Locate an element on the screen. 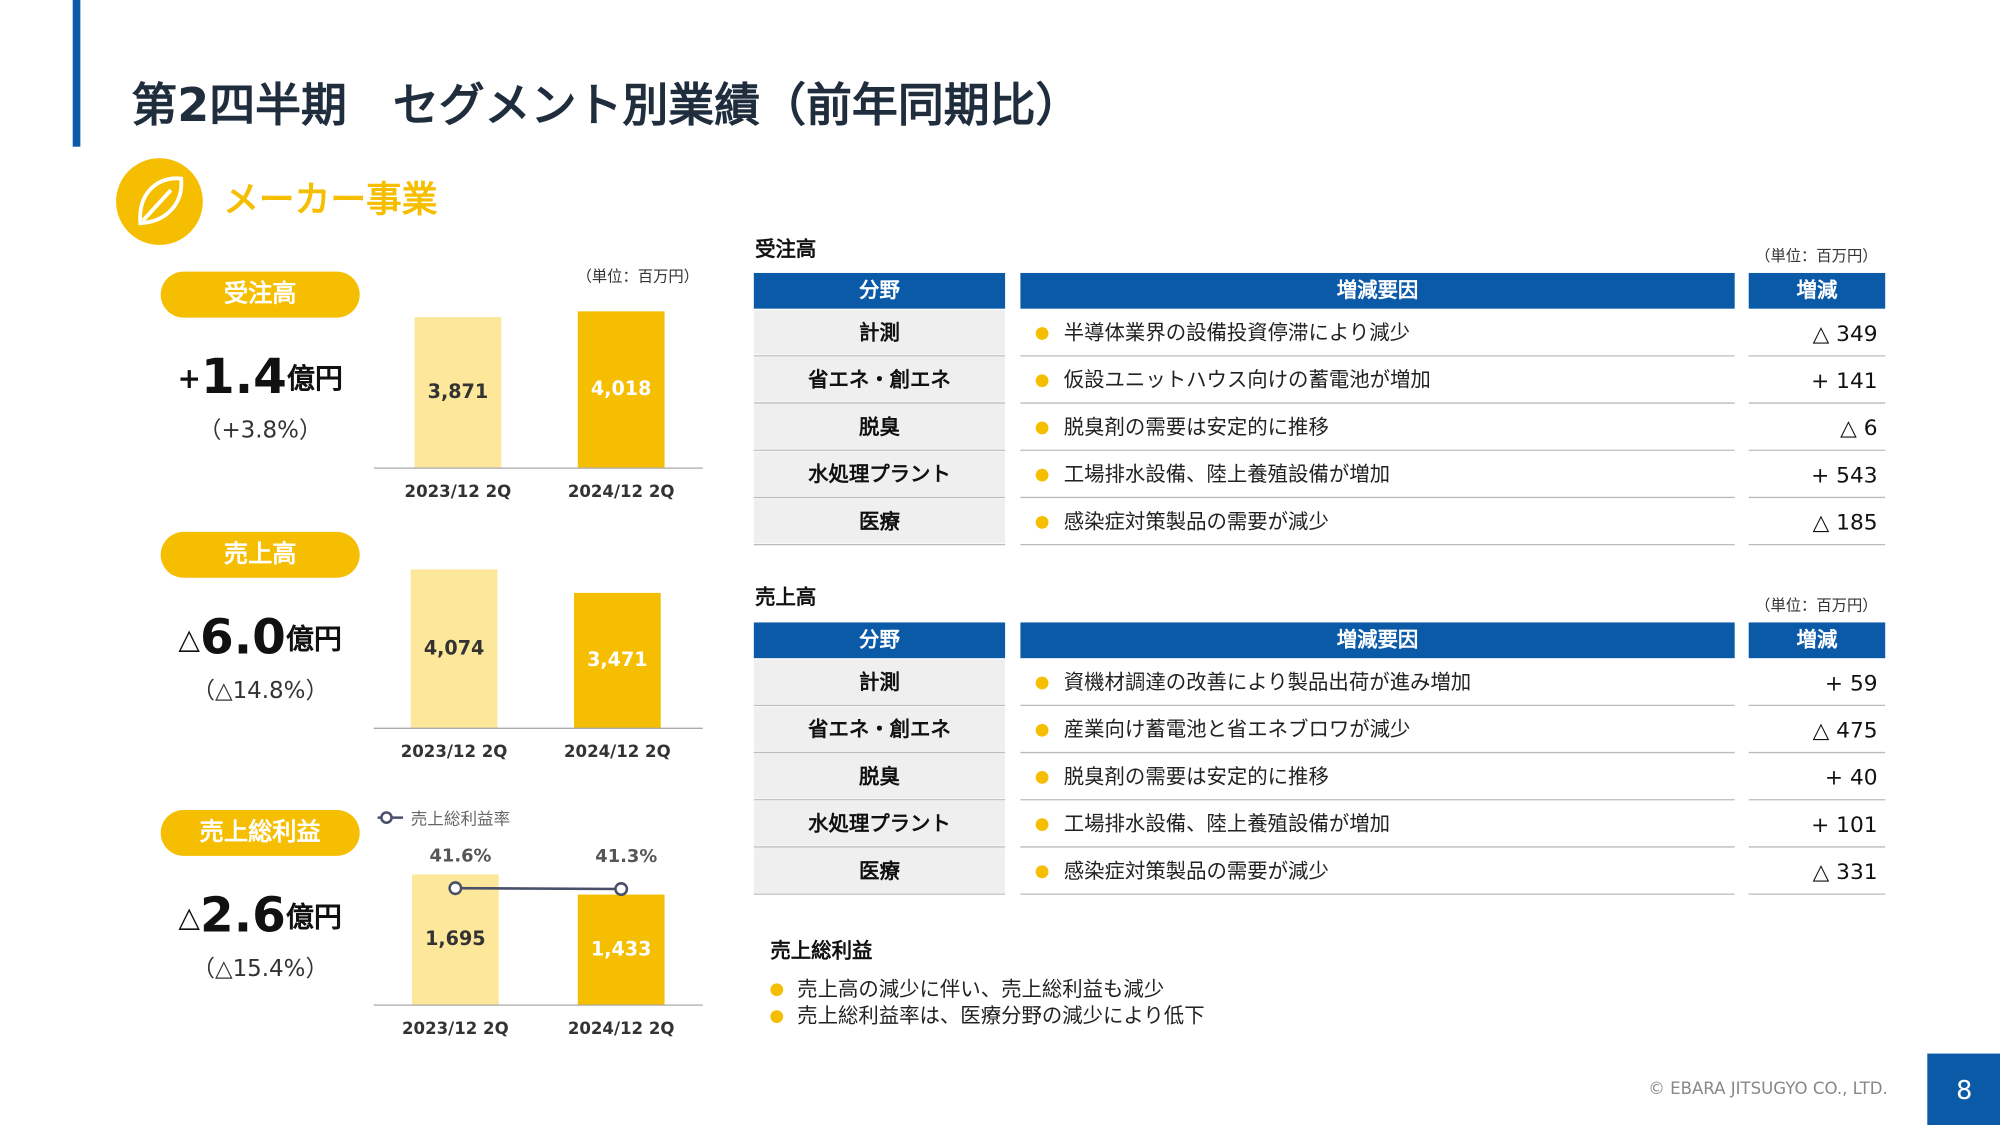 This screenshot has height=1125, width=2000. note-text: 売上総利益率は、医療分野の減少により低下 is located at coordinates (1000, 1016).